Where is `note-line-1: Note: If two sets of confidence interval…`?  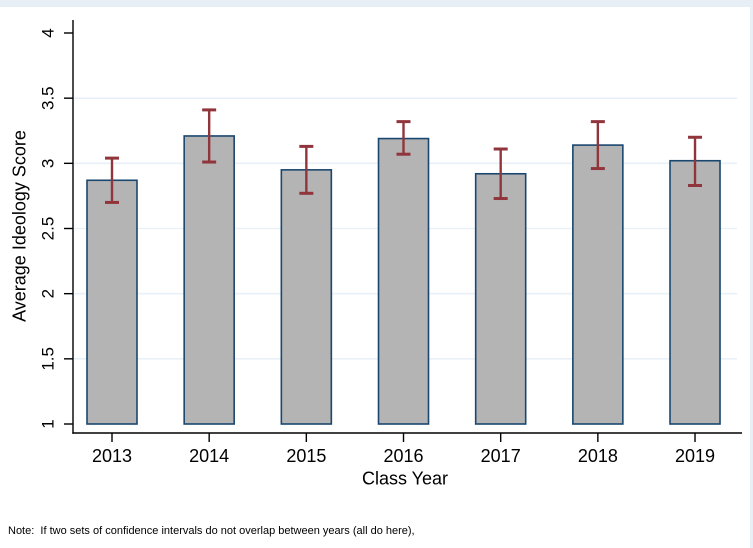 note-line-1: Note: If two sets of confidence interval… is located at coordinates (211, 531).